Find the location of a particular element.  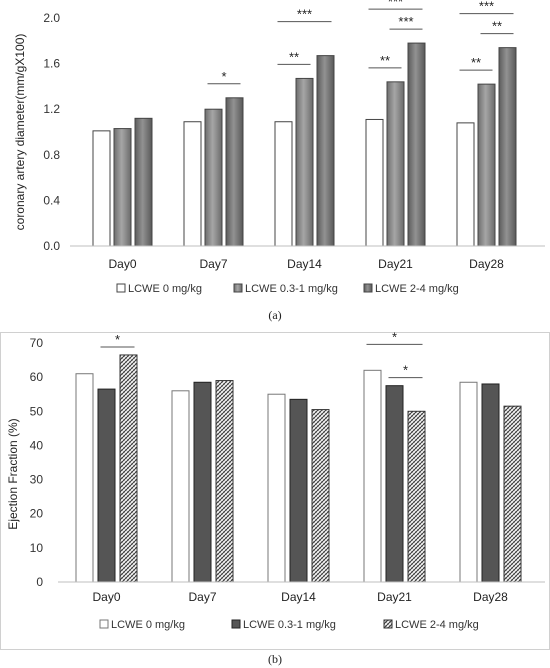

panel-label-a: (a) is located at coordinates (275, 315).